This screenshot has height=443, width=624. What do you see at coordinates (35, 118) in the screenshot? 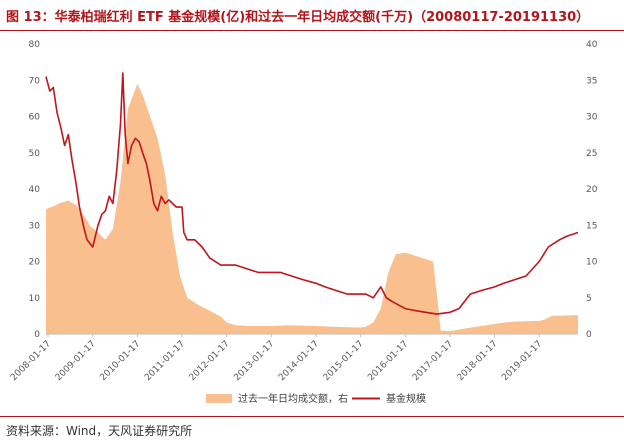
I see `y-left-tick-label: 60` at bounding box center [35, 118].